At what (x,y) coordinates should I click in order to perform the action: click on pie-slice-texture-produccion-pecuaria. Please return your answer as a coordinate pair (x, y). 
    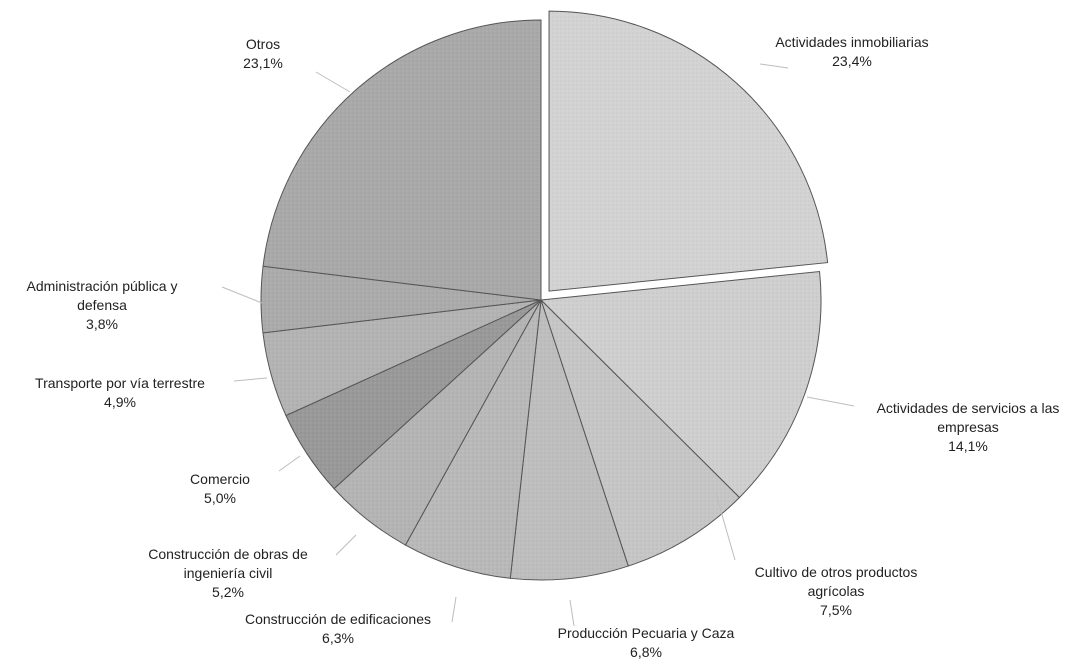
    Looking at the image, I should click on (569, 440).